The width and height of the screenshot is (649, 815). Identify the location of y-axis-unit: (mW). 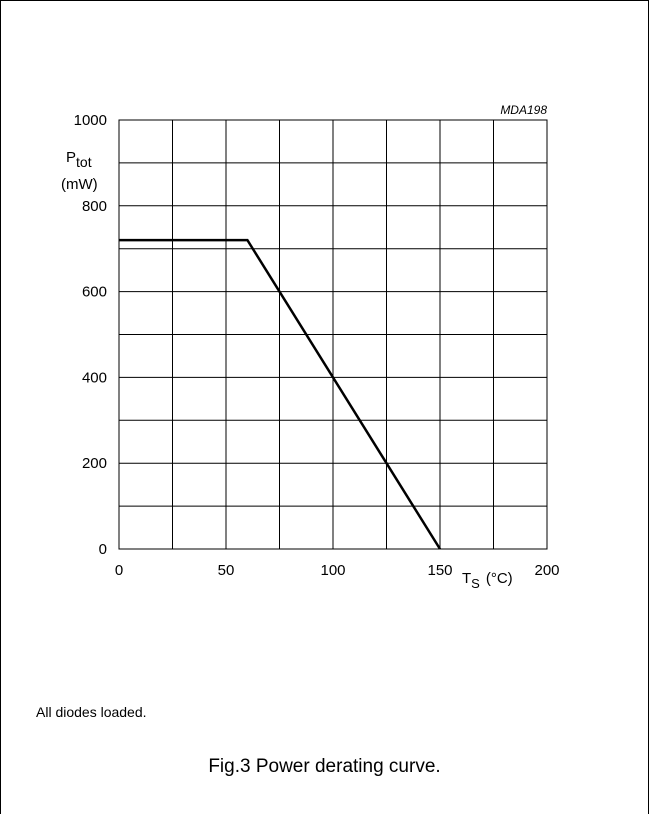
(79, 184).